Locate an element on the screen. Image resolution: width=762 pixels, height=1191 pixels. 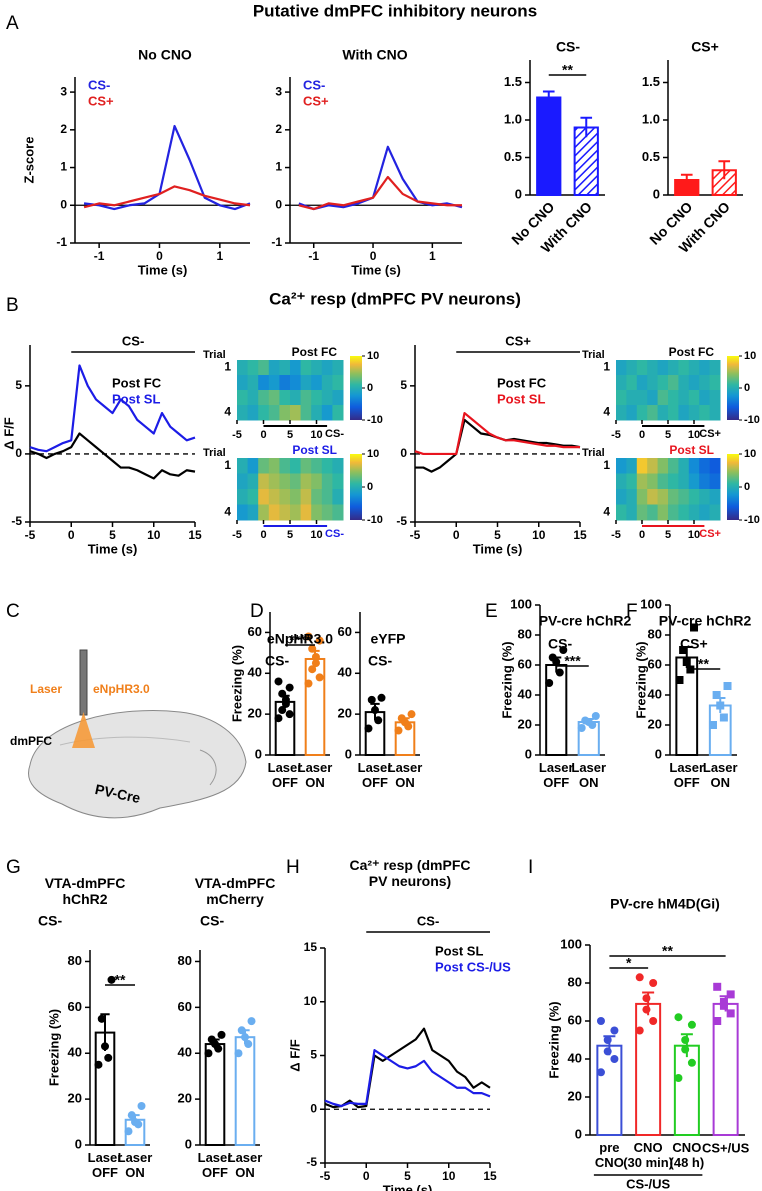
y-tick-label: 10 is located at coordinates (311, 1001).